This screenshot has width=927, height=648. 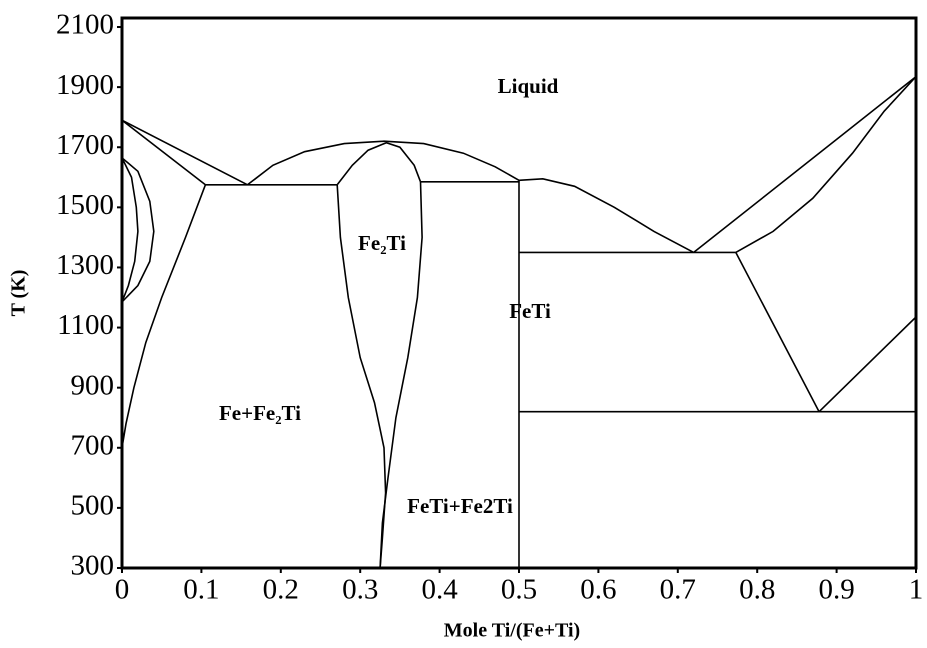 I want to click on y-axis-label: T (K), so click(x=19, y=293).